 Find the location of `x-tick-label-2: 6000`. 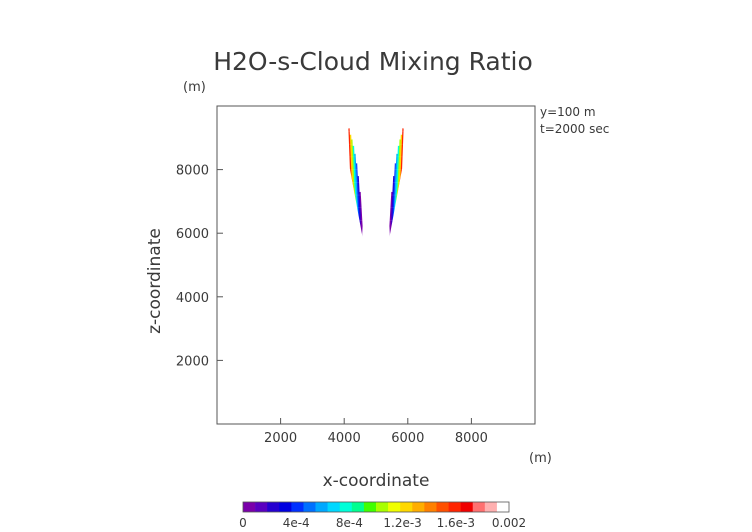

x-tick-label-2: 6000 is located at coordinates (407, 438).